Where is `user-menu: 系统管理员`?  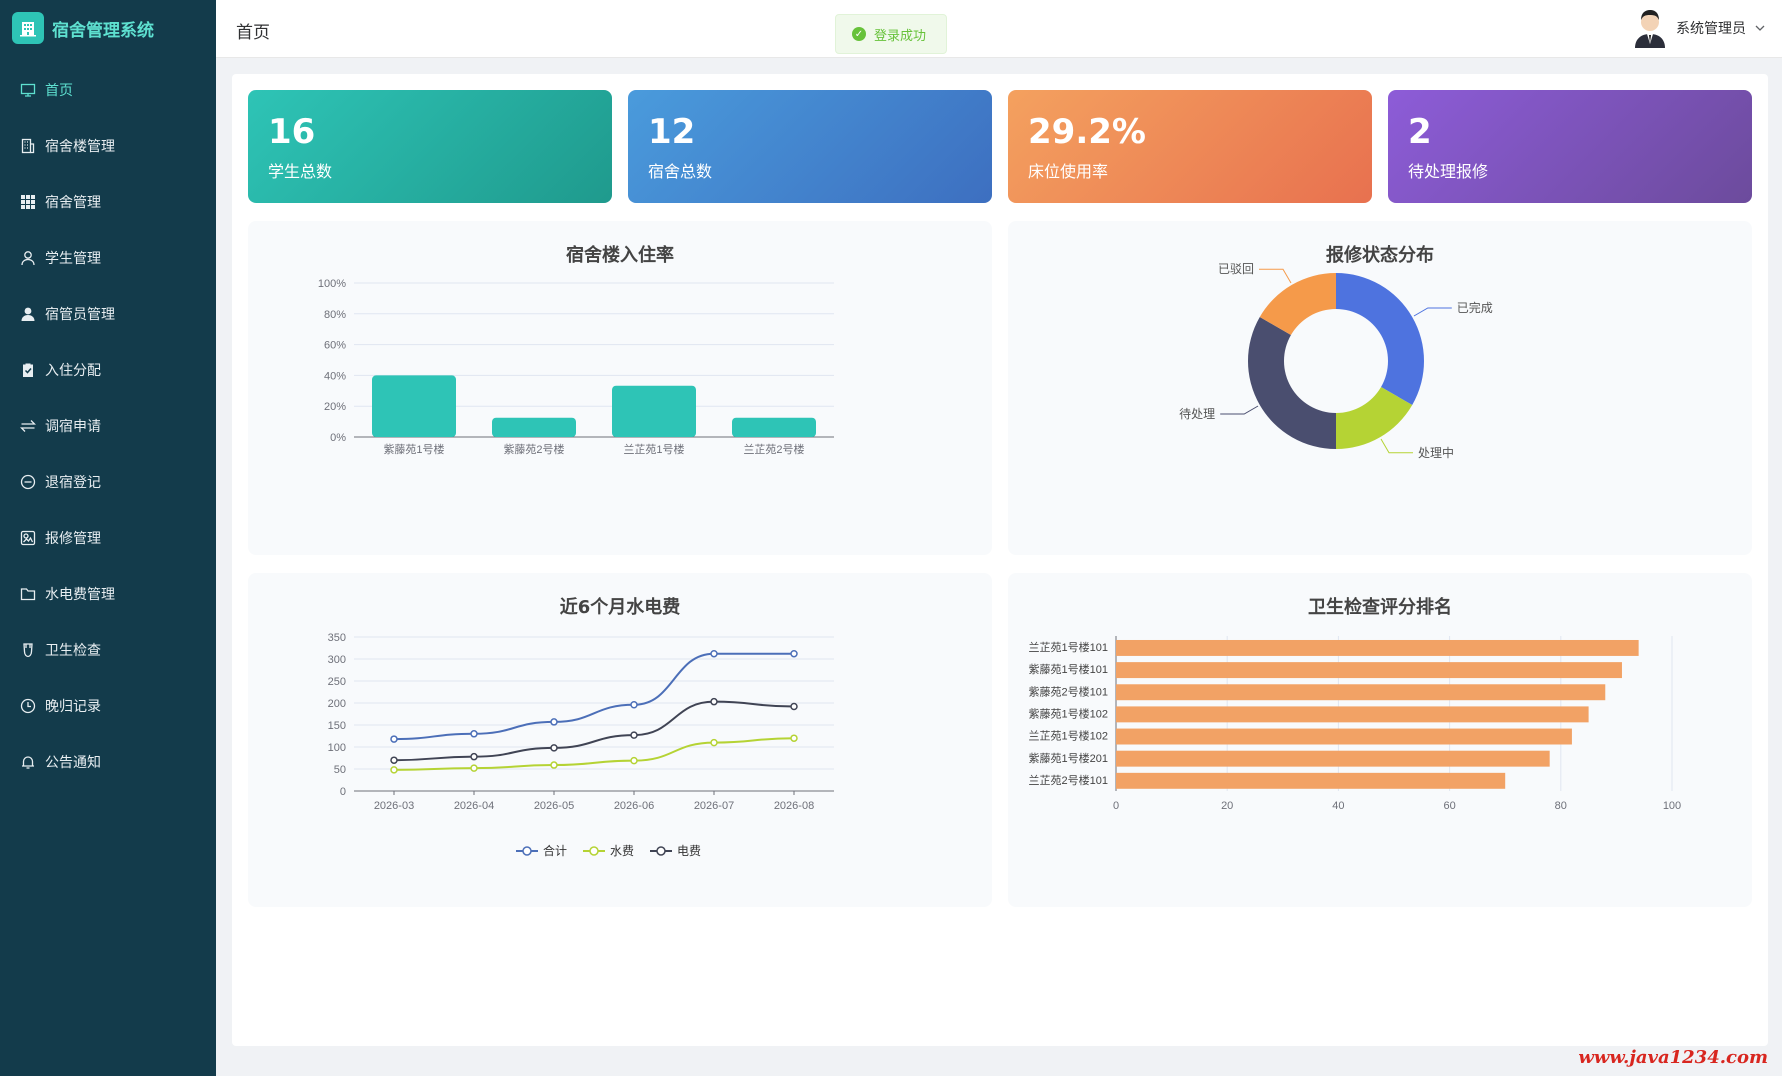
user-menu: 系统管理员 is located at coordinates (1699, 28).